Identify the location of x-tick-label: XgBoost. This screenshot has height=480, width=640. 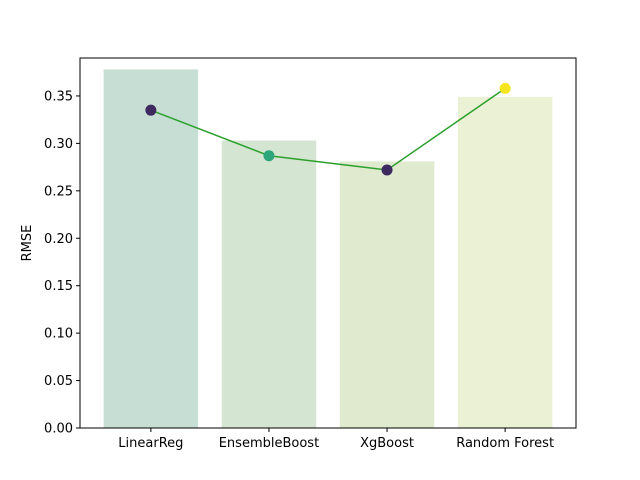
(387, 443).